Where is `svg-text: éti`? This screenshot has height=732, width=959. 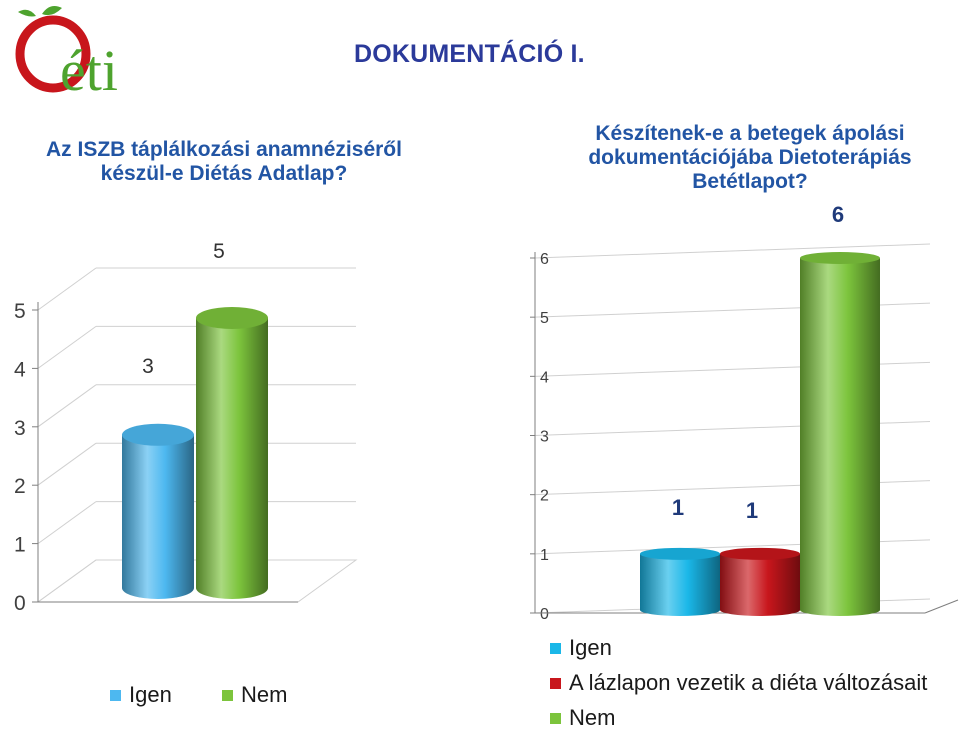 svg-text: éti is located at coordinates (89, 67).